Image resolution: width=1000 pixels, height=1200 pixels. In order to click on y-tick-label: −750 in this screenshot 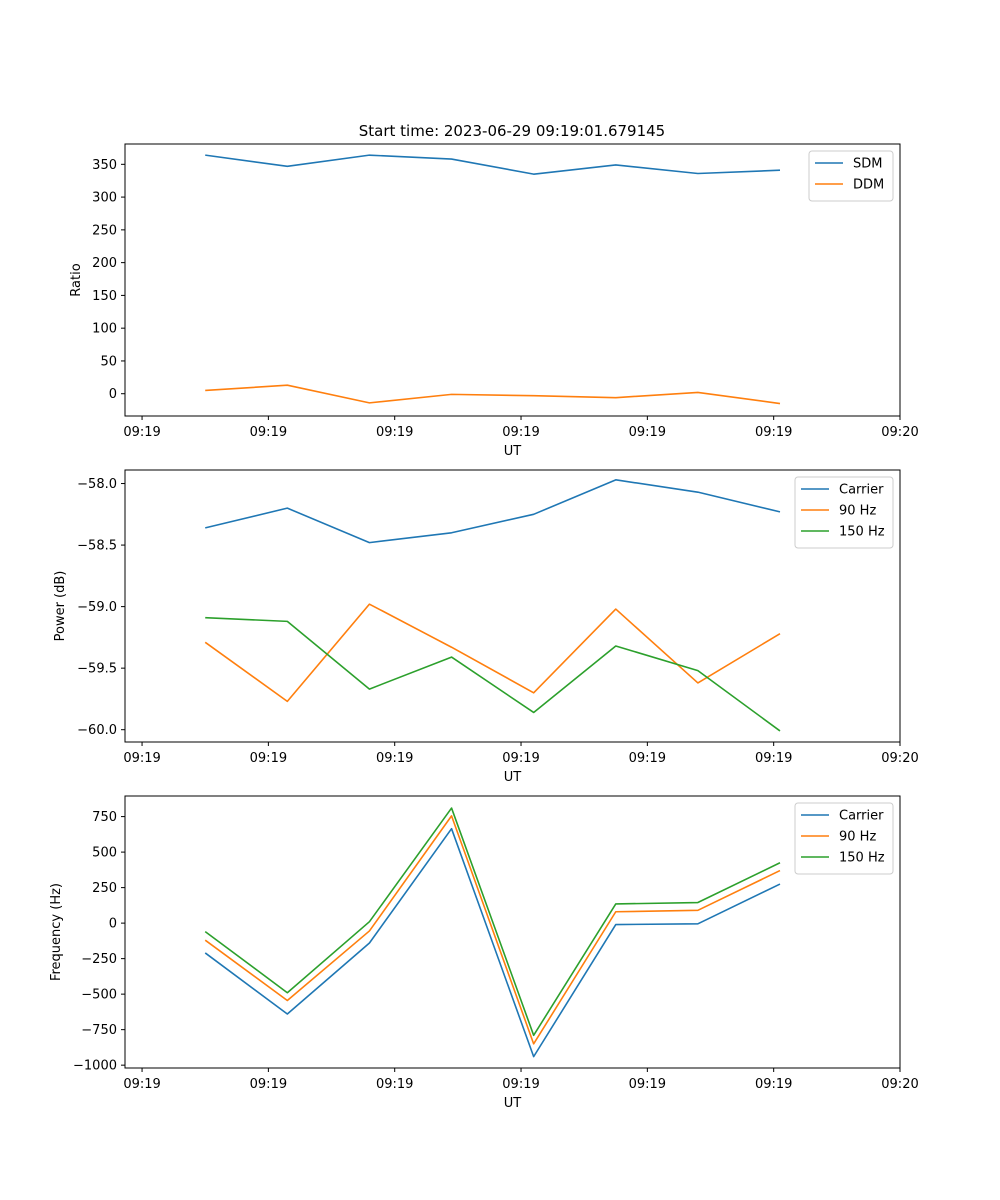, I will do `click(99, 1030)`.